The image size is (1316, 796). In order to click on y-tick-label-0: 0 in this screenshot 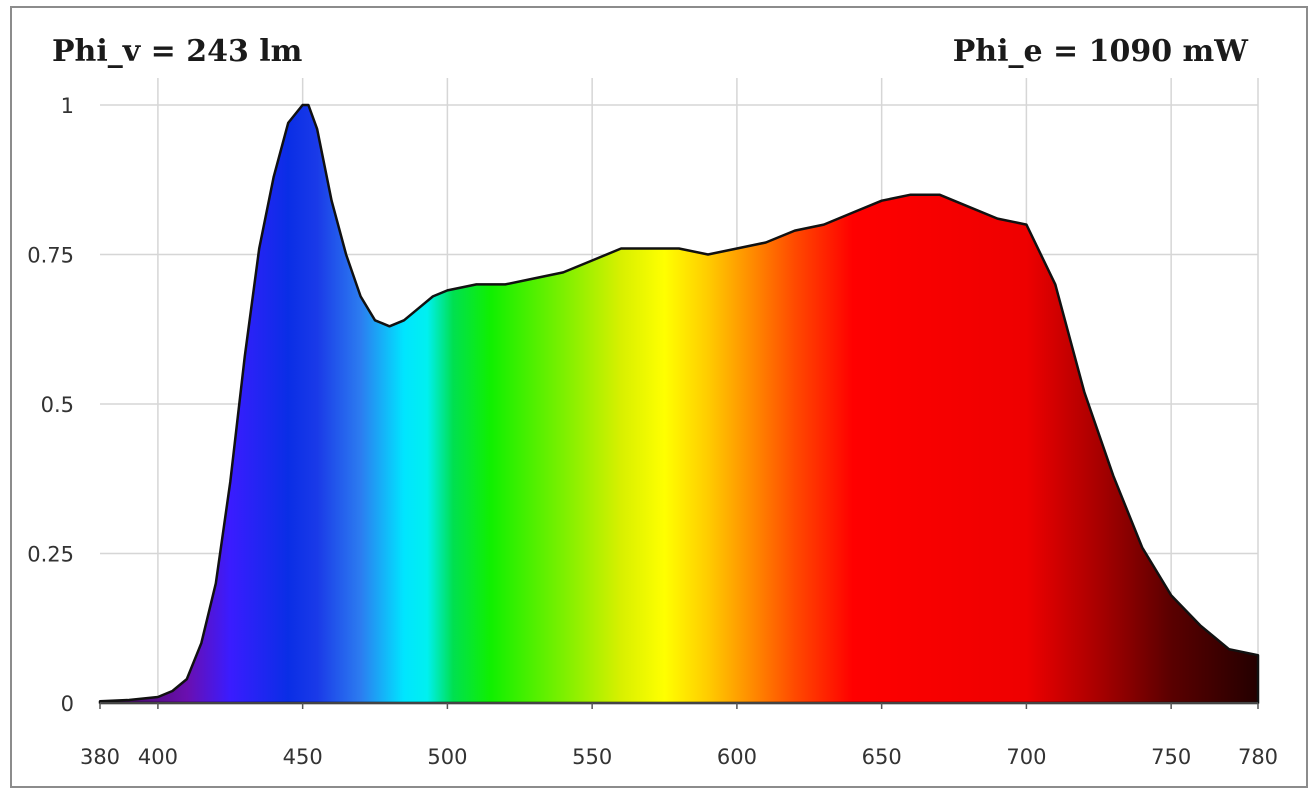, I will do `click(67, 704)`.